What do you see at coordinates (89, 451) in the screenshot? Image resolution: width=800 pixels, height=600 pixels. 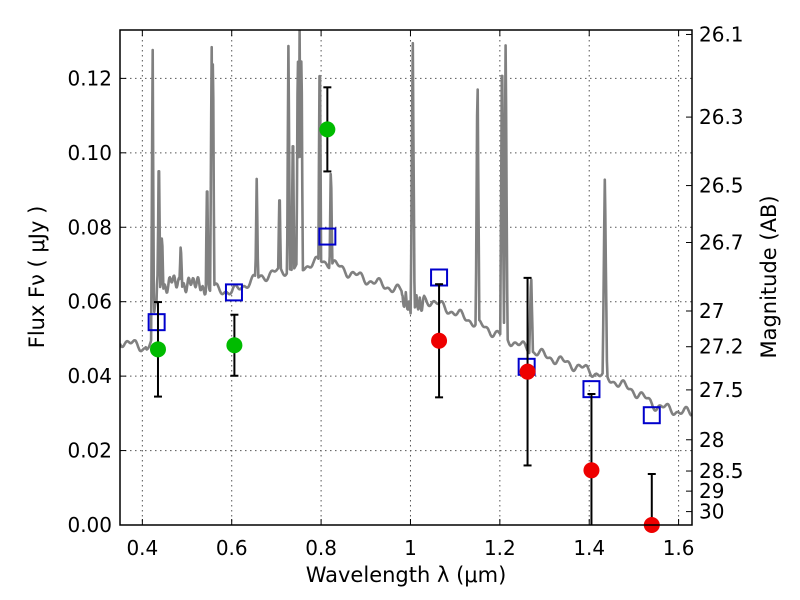 I see `y-tick-label: 0.02` at bounding box center [89, 451].